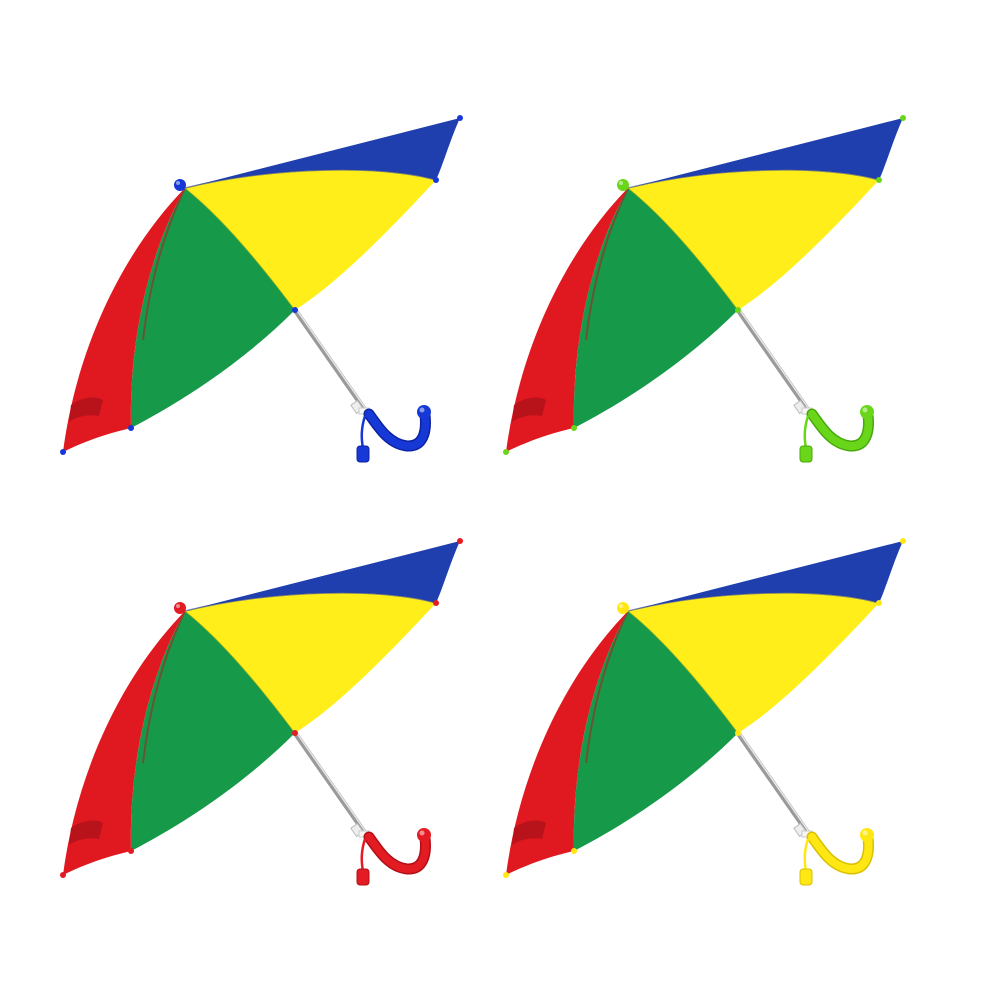 Image resolution: width=1000 pixels, height=1000 pixels. I want to click on umbrella-green-handle, so click(704, 289).